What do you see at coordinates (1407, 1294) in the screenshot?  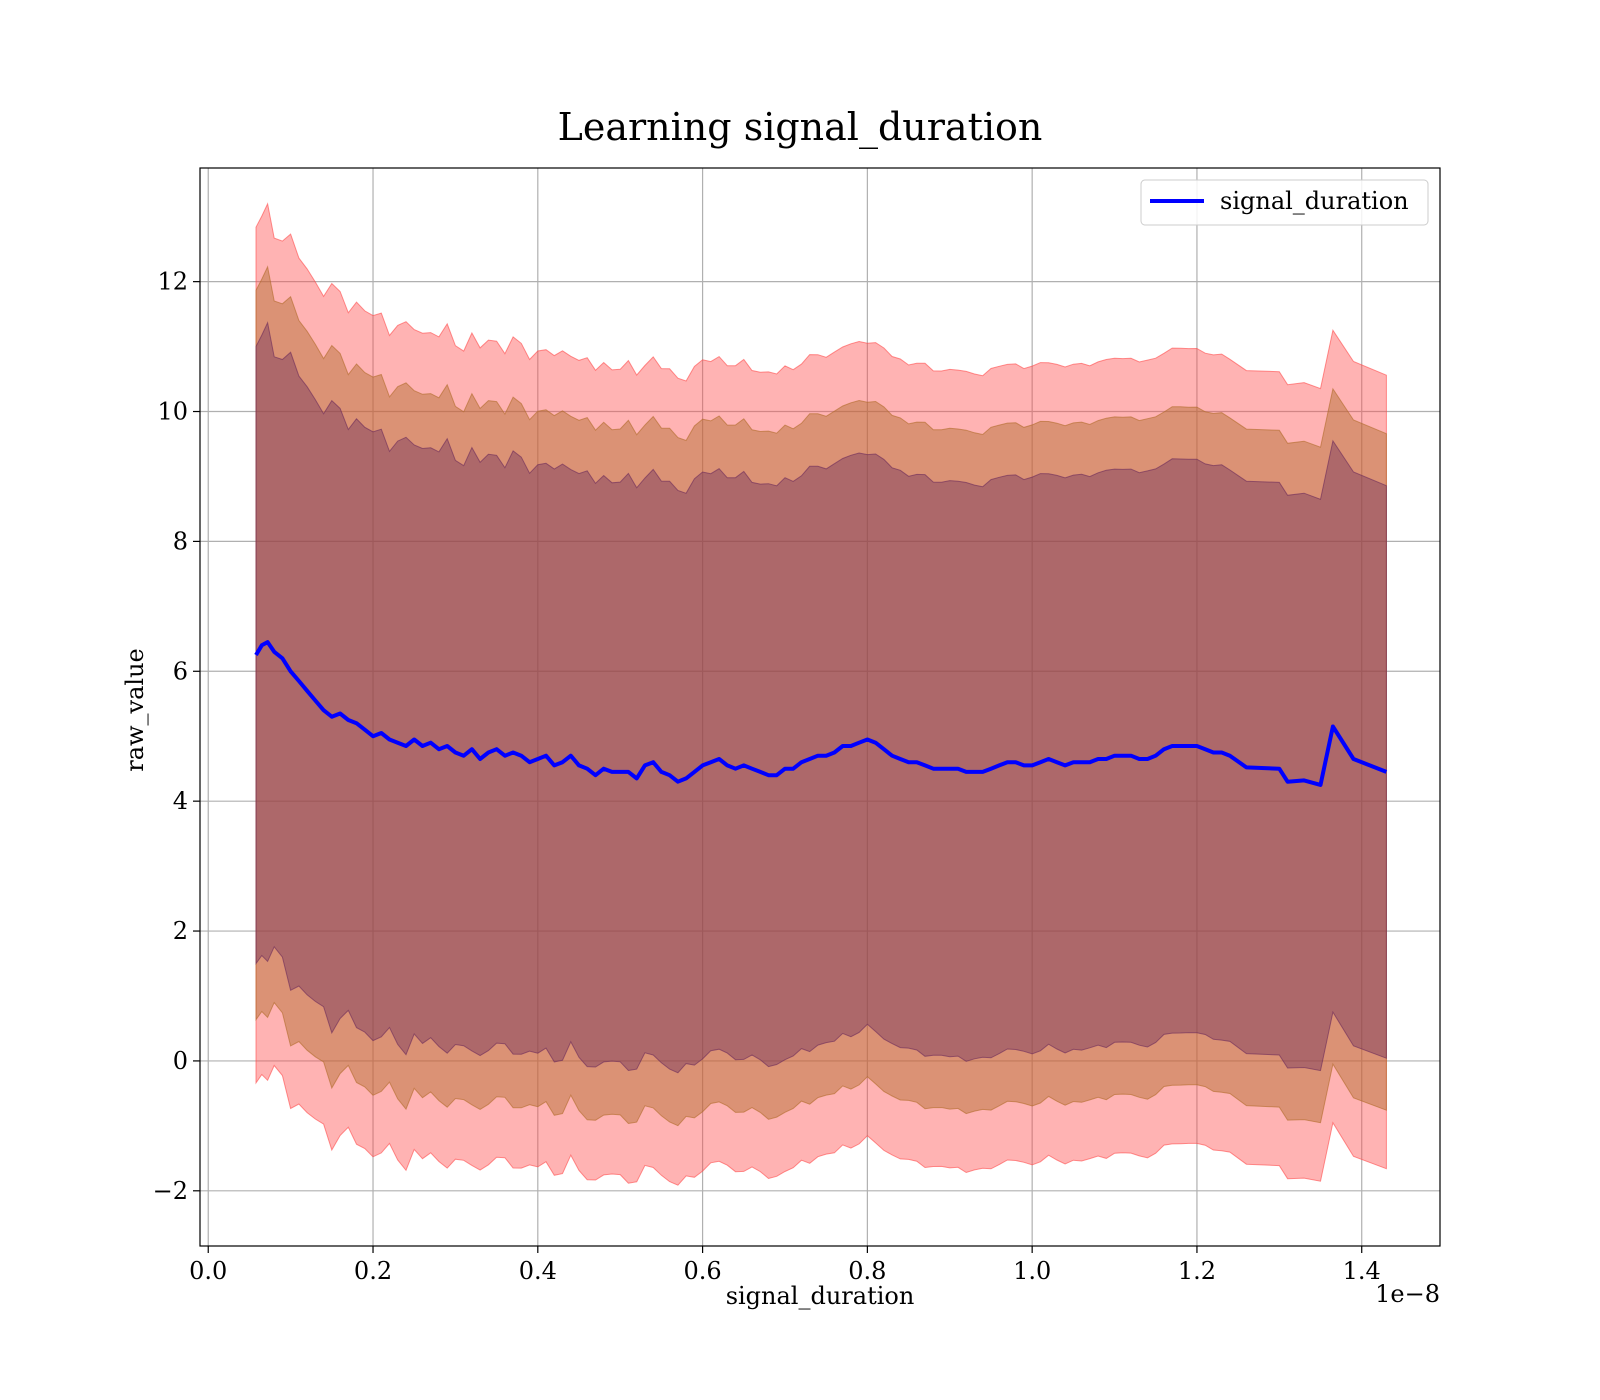 I see `x-axis-offset-label: 1e−8` at bounding box center [1407, 1294].